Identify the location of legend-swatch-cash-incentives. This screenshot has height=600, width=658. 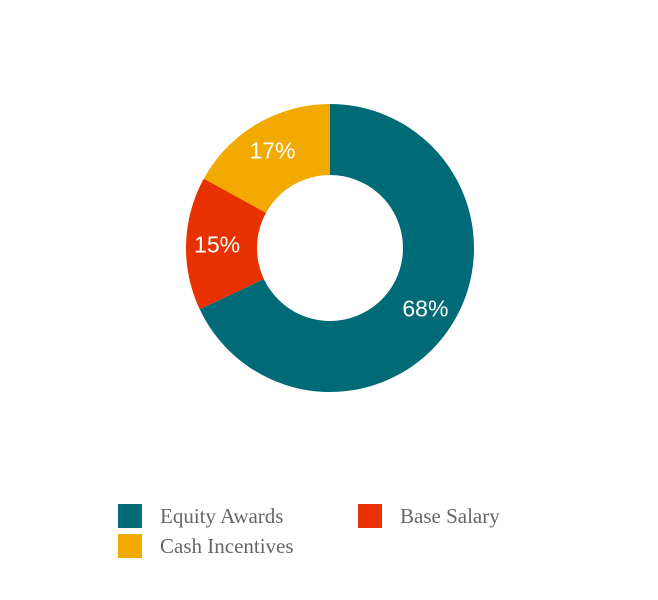
(130, 546).